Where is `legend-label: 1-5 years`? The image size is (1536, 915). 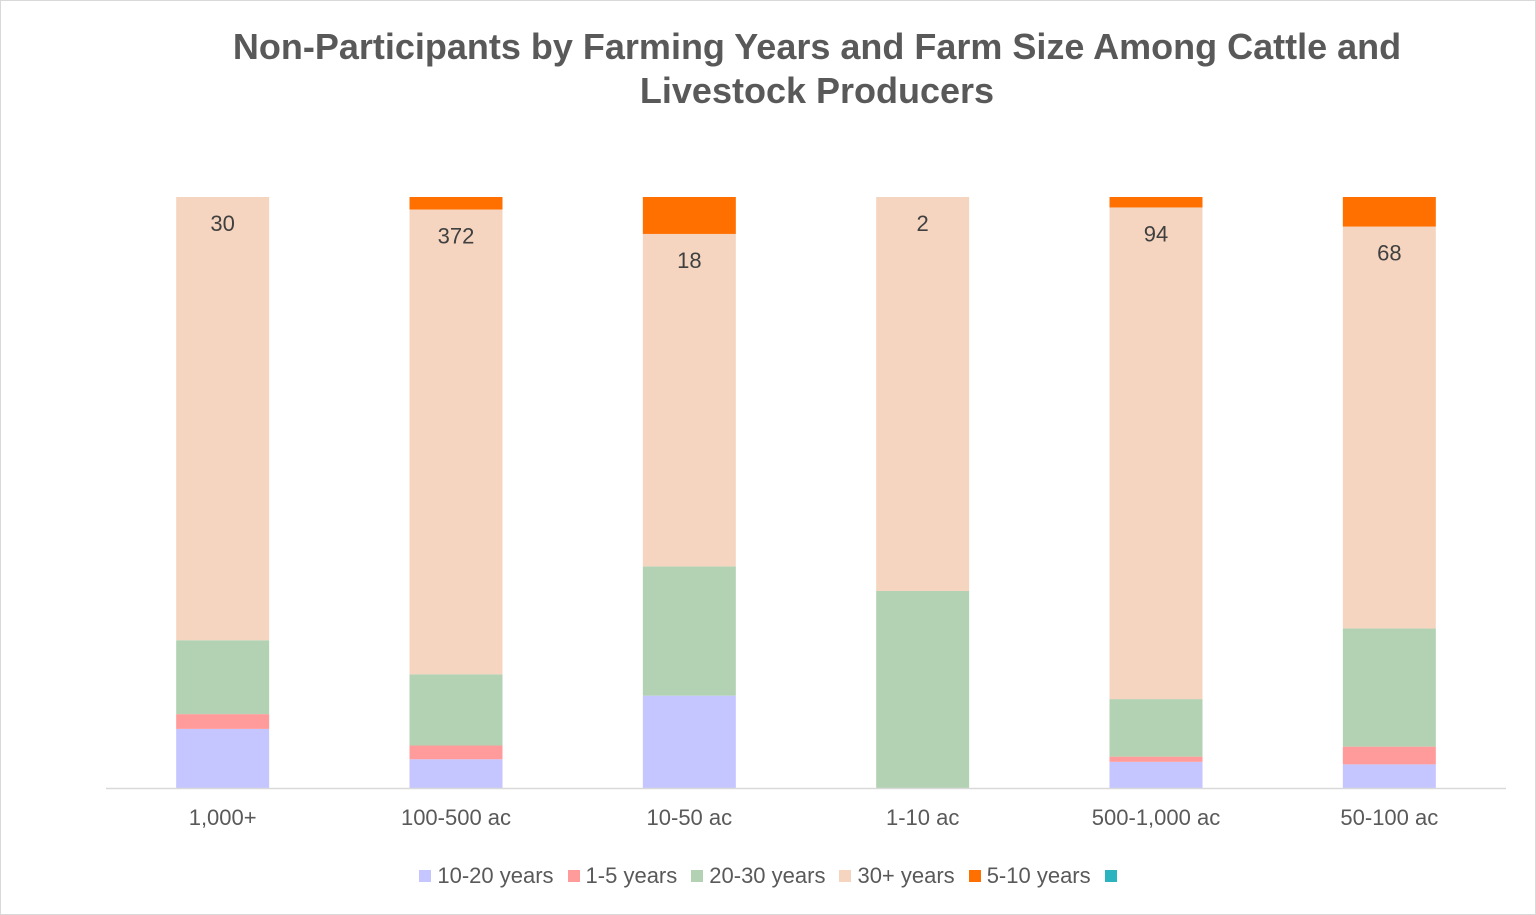 legend-label: 1-5 years is located at coordinates (631, 875).